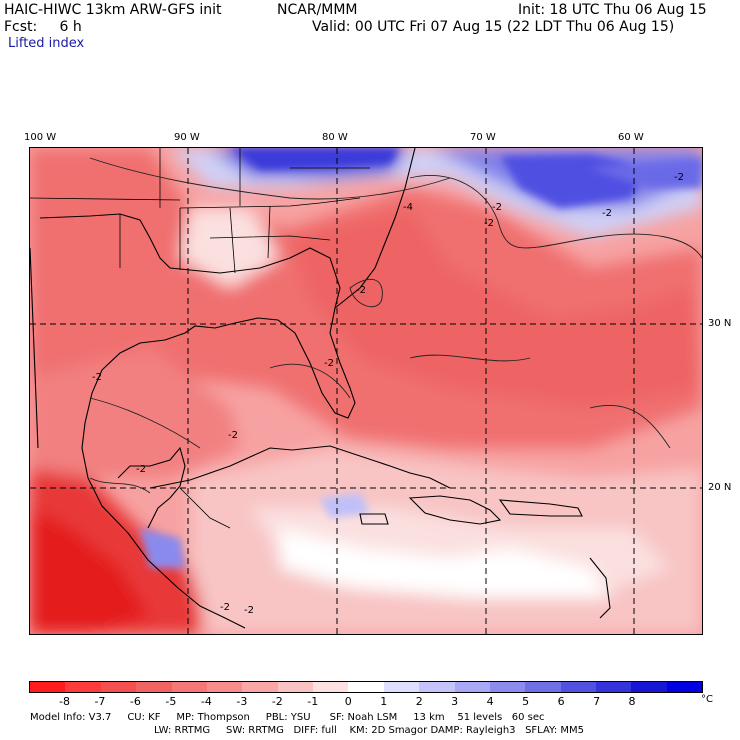  Describe the element at coordinates (206, 701) in the screenshot. I see `colorbar-label: -4` at that location.